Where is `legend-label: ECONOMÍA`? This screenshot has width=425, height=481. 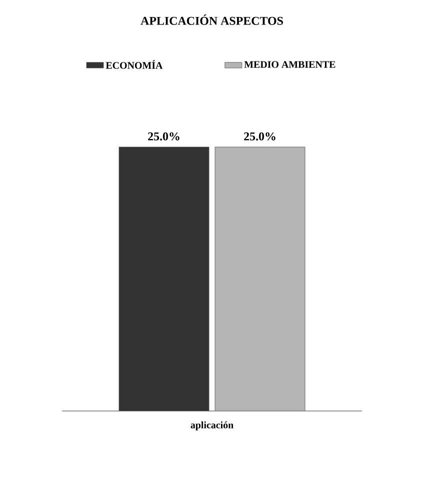 legend-label: ECONOMÍA is located at coordinates (134, 64).